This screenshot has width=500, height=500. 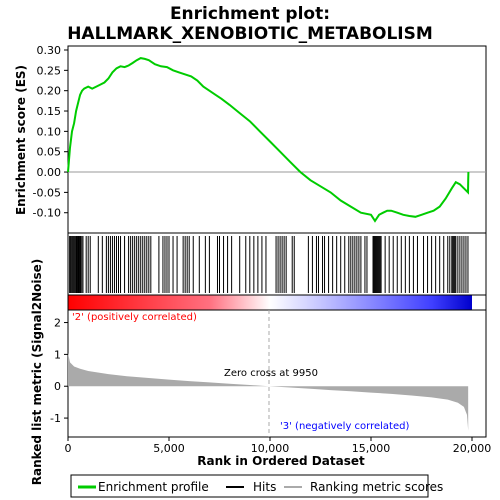 What do you see at coordinates (344, 426) in the screenshot?
I see `negative-correlation-label: '3' (negatively correlated)` at bounding box center [344, 426].